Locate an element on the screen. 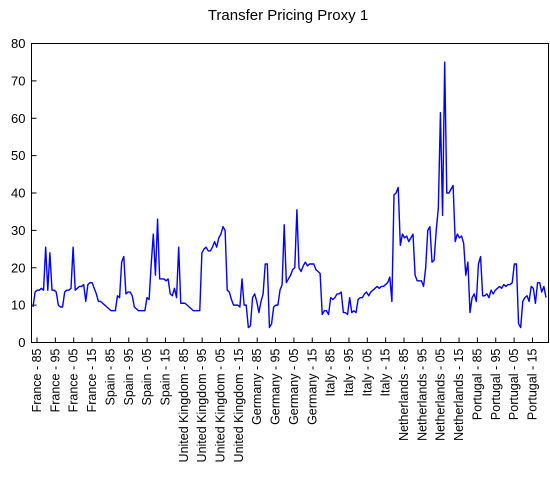 The image size is (550, 486). x-tick-label-13: Germany - 95 is located at coordinates (276, 386).